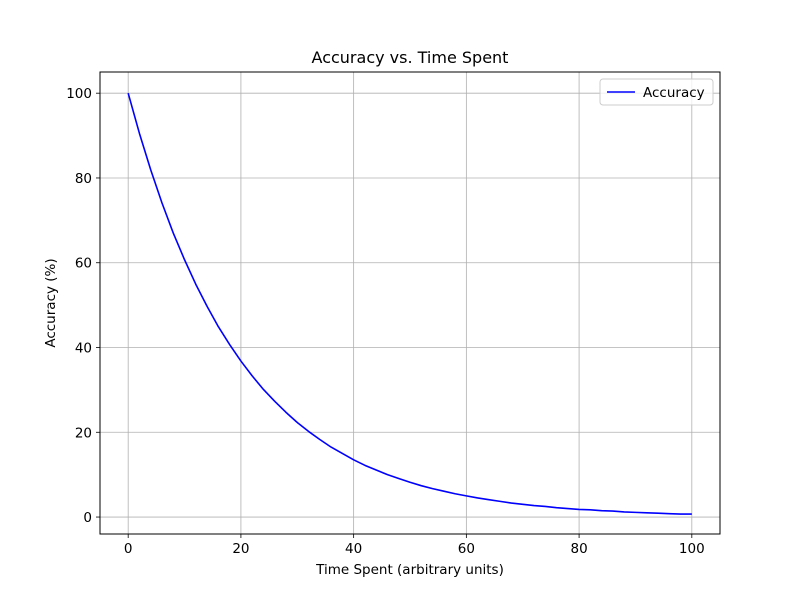 Image resolution: width=800 pixels, height=604 pixels. What do you see at coordinates (353, 549) in the screenshot?
I see `x-tick-label: 40` at bounding box center [353, 549].